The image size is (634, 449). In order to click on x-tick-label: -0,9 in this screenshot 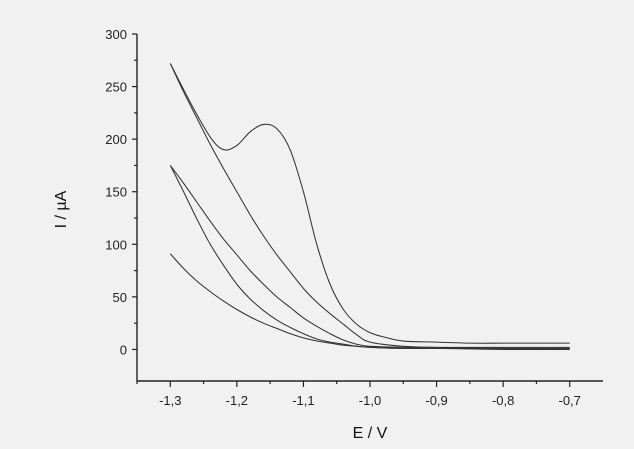, I will do `click(436, 400)`.